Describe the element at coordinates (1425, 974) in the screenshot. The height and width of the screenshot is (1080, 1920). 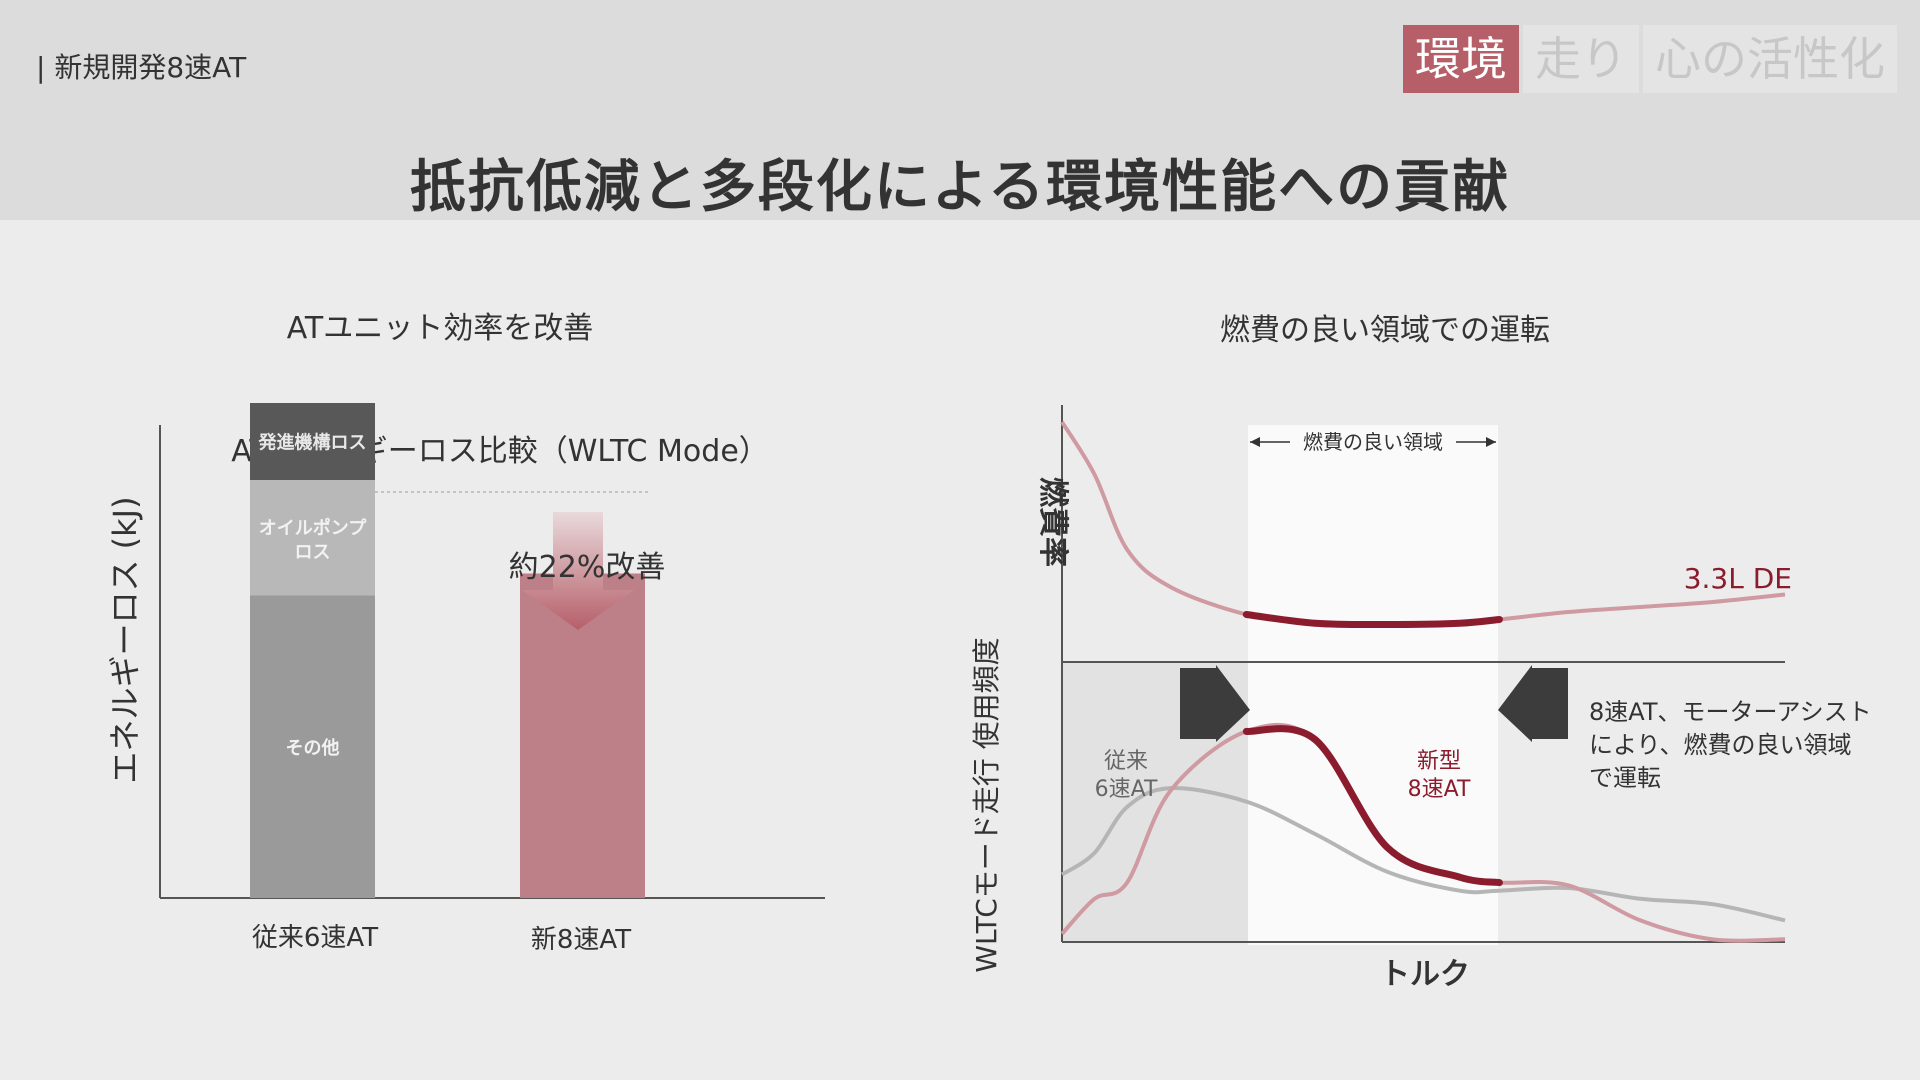
I see `x-axis-label: トルク` at that location.